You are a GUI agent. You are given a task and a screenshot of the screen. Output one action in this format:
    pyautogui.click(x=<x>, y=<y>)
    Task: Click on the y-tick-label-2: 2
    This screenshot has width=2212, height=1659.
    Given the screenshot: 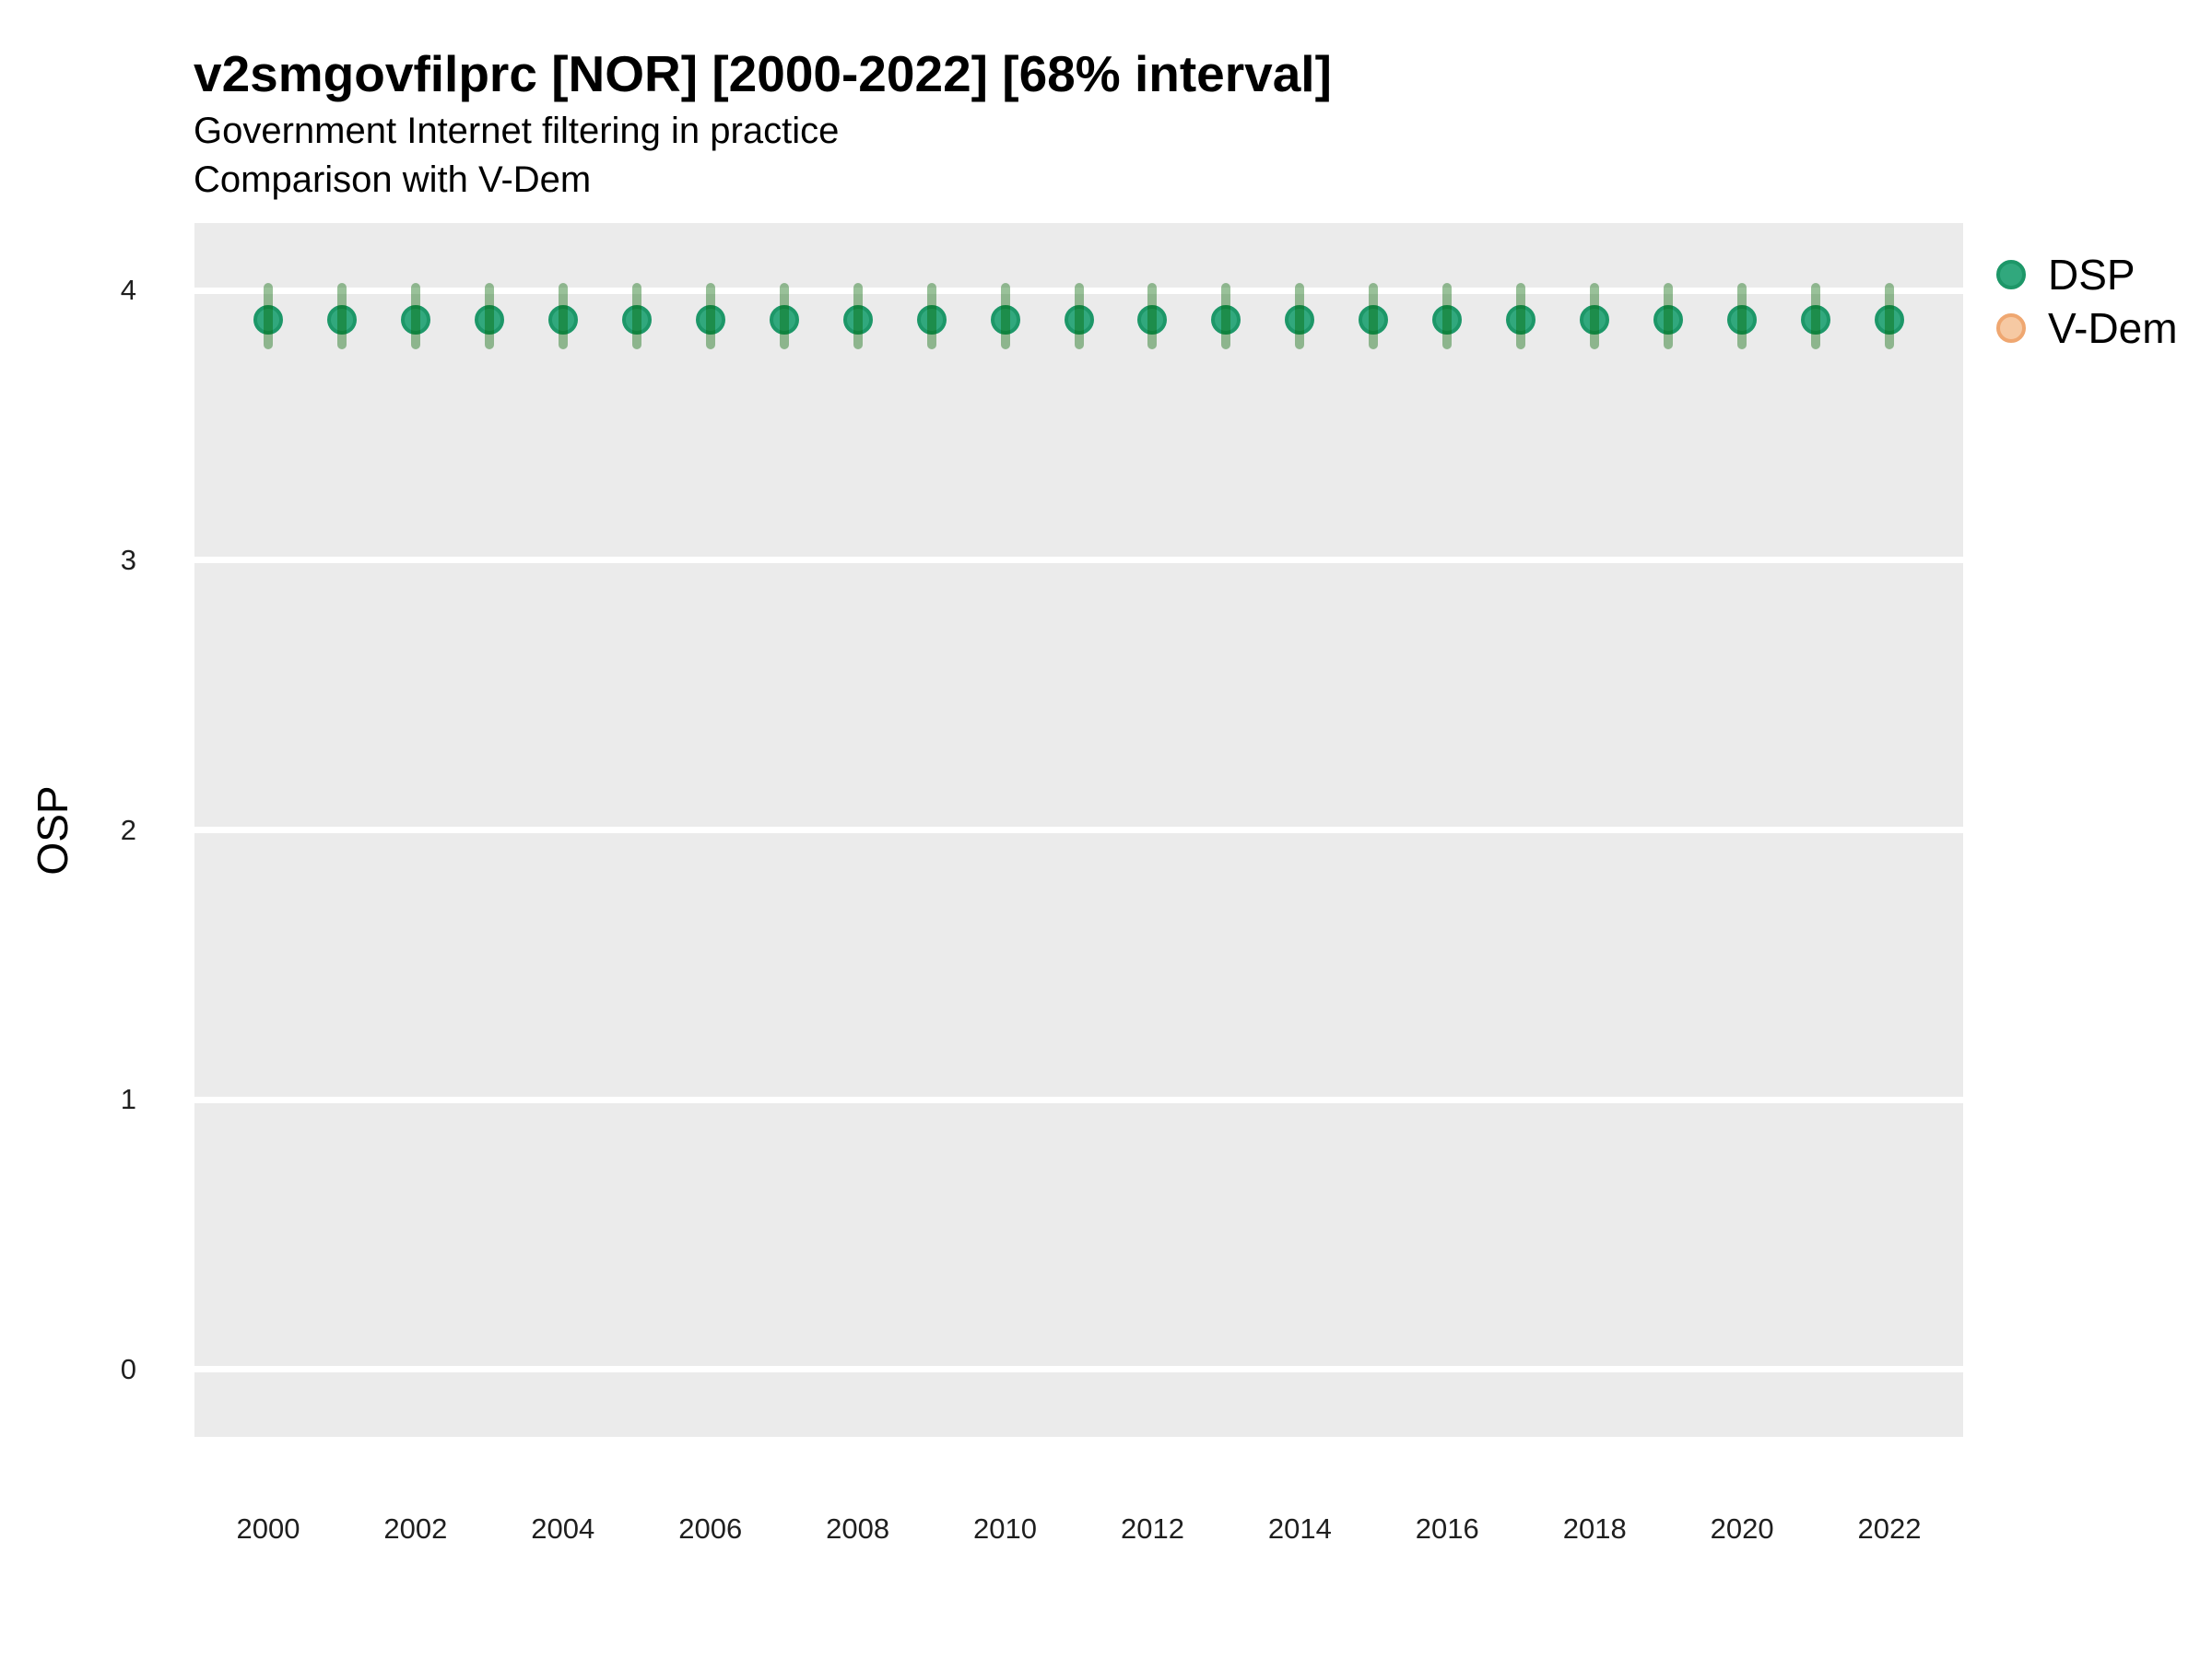 What is the action you would take?
    pyautogui.click(x=128, y=829)
    